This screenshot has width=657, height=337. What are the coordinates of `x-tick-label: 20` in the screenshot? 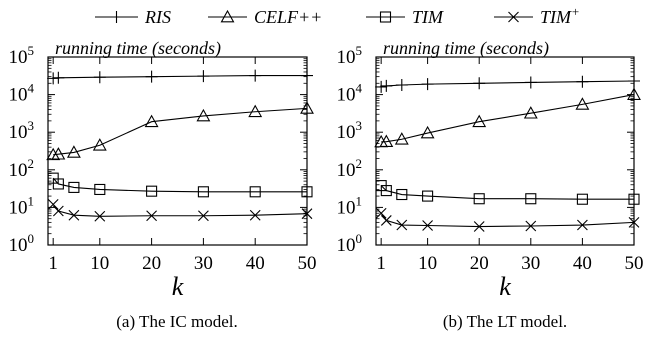 It's located at (151, 263).